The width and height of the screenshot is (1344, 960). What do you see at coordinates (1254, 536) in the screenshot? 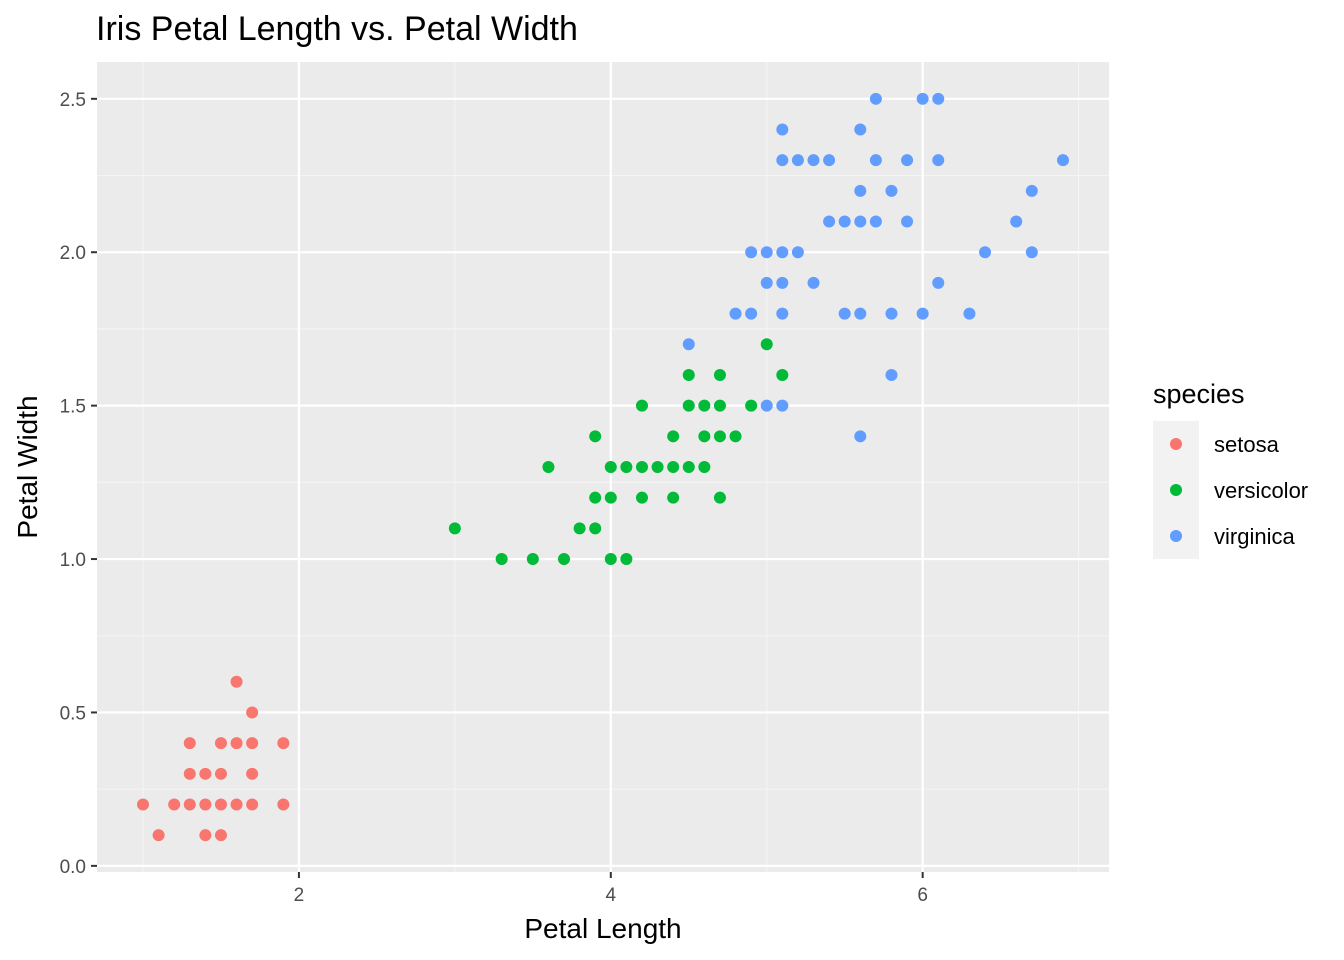
I see `legend-label-virginica: virginica` at bounding box center [1254, 536].